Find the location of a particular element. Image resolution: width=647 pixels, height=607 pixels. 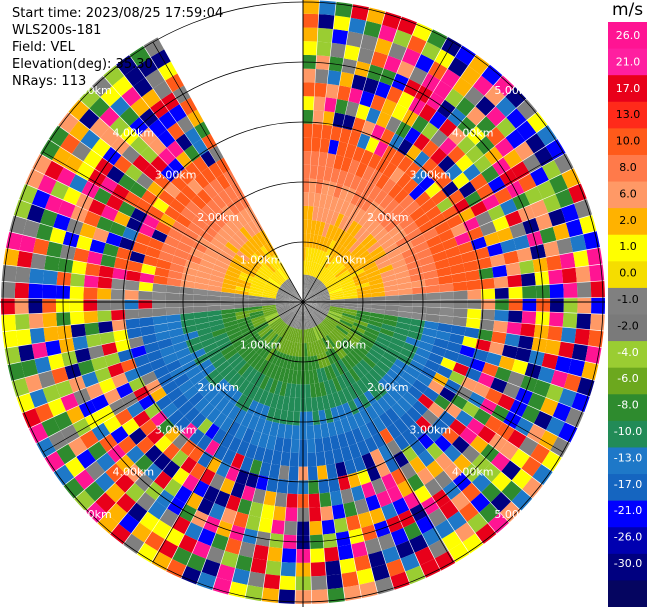

start-time-label: Start time: 2023/08/25 17:59:04 is located at coordinates (118, 13).